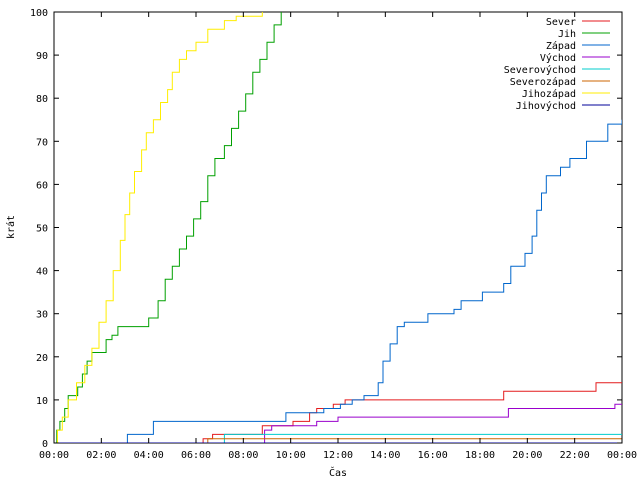 The image size is (640, 480). What do you see at coordinates (561, 22) in the screenshot?
I see `legend-label: Sever` at bounding box center [561, 22].